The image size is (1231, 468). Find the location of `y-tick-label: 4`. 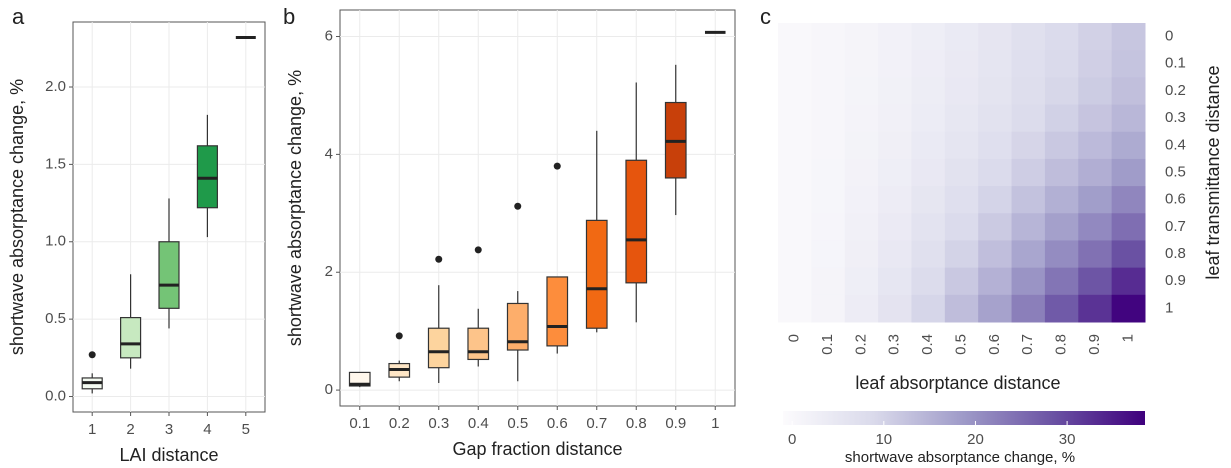

y-tick-label: 4 is located at coordinates (329, 153).